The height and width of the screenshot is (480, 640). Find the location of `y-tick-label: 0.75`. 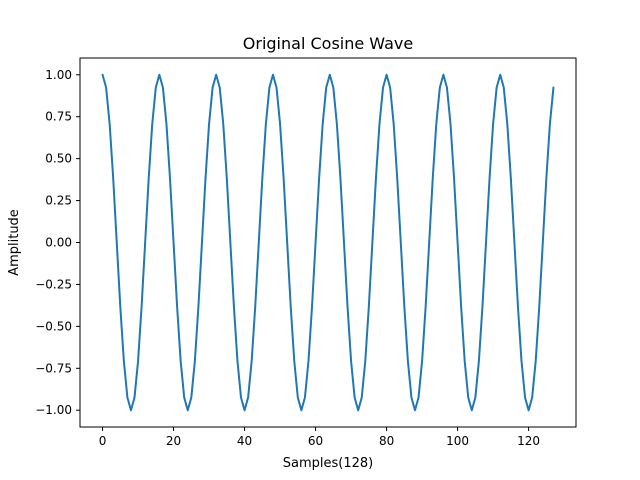

y-tick-label: 0.75 is located at coordinates (58, 117).